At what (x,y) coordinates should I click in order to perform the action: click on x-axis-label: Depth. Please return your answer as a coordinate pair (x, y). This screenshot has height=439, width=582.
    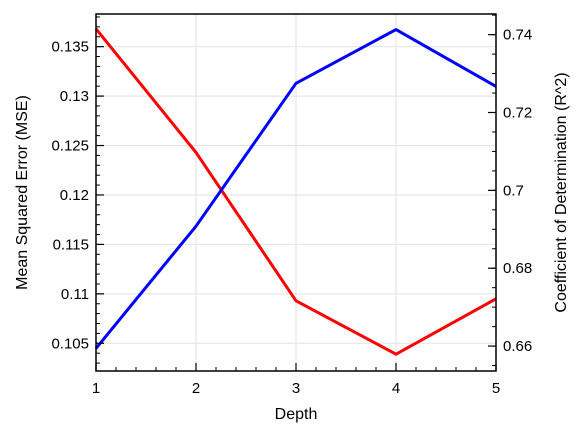
    Looking at the image, I should click on (296, 414).